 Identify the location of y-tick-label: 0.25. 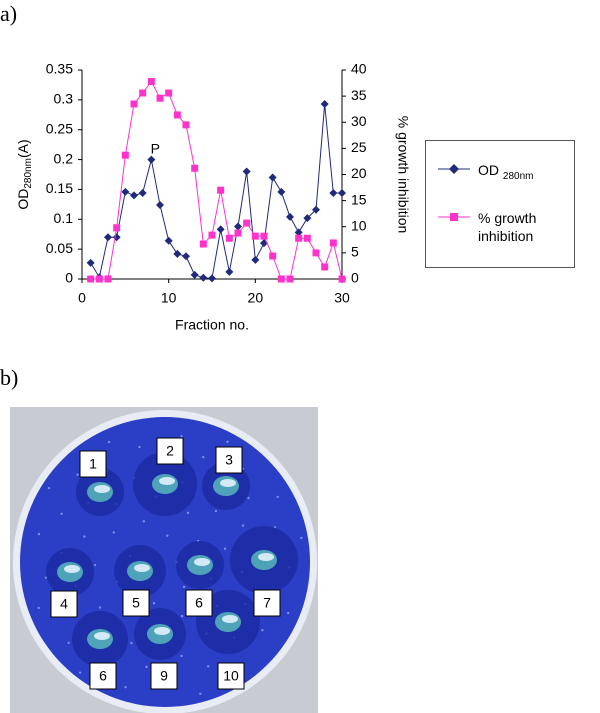
(59, 128).